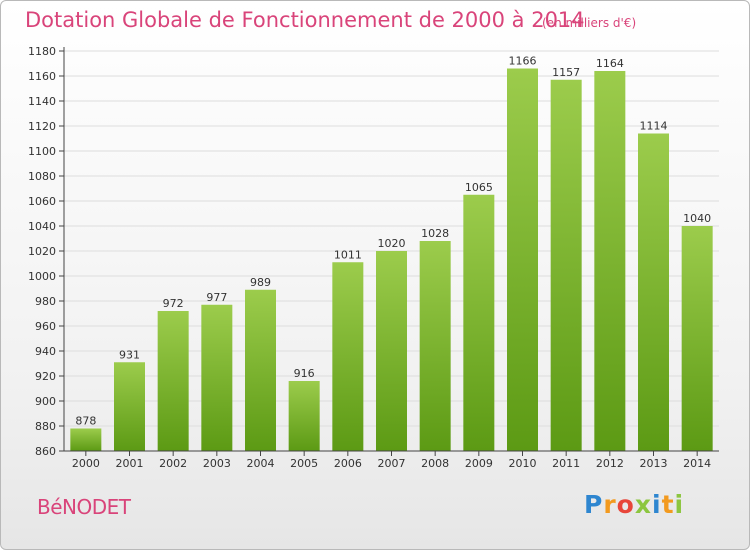 This screenshot has width=750, height=550. I want to click on data-label: 878, so click(85, 421).